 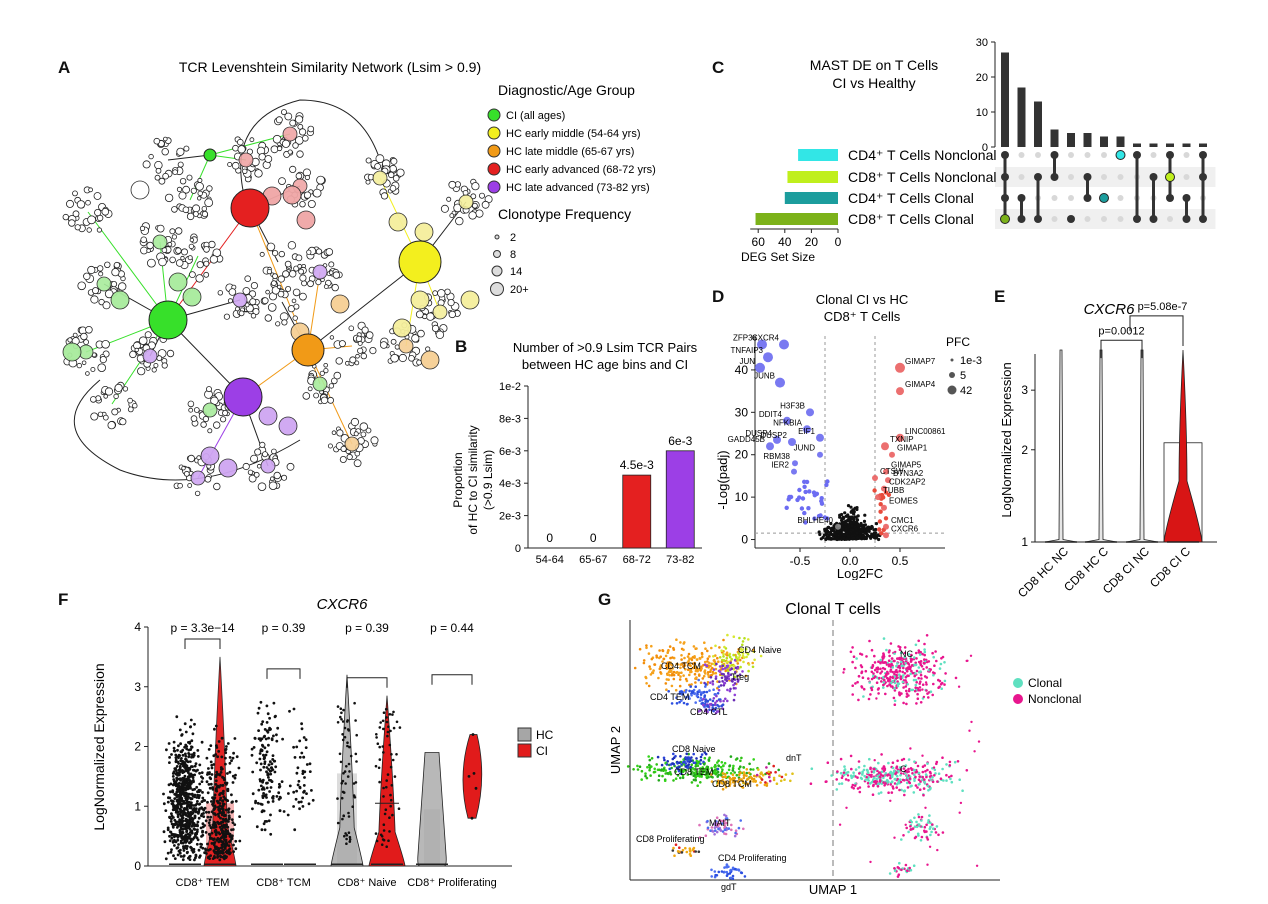 I want to click on gene-point-GIMAP7, so click(x=900, y=367).